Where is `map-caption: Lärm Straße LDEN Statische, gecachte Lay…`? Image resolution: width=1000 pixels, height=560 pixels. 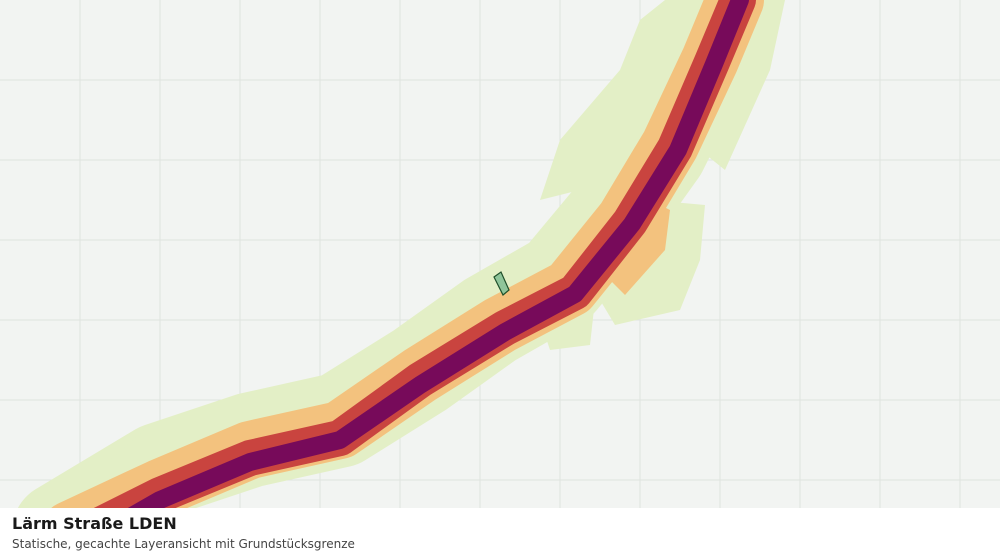
map-caption: Lärm Straße LDEN Statische, gecachte Lay… is located at coordinates (500, 534).